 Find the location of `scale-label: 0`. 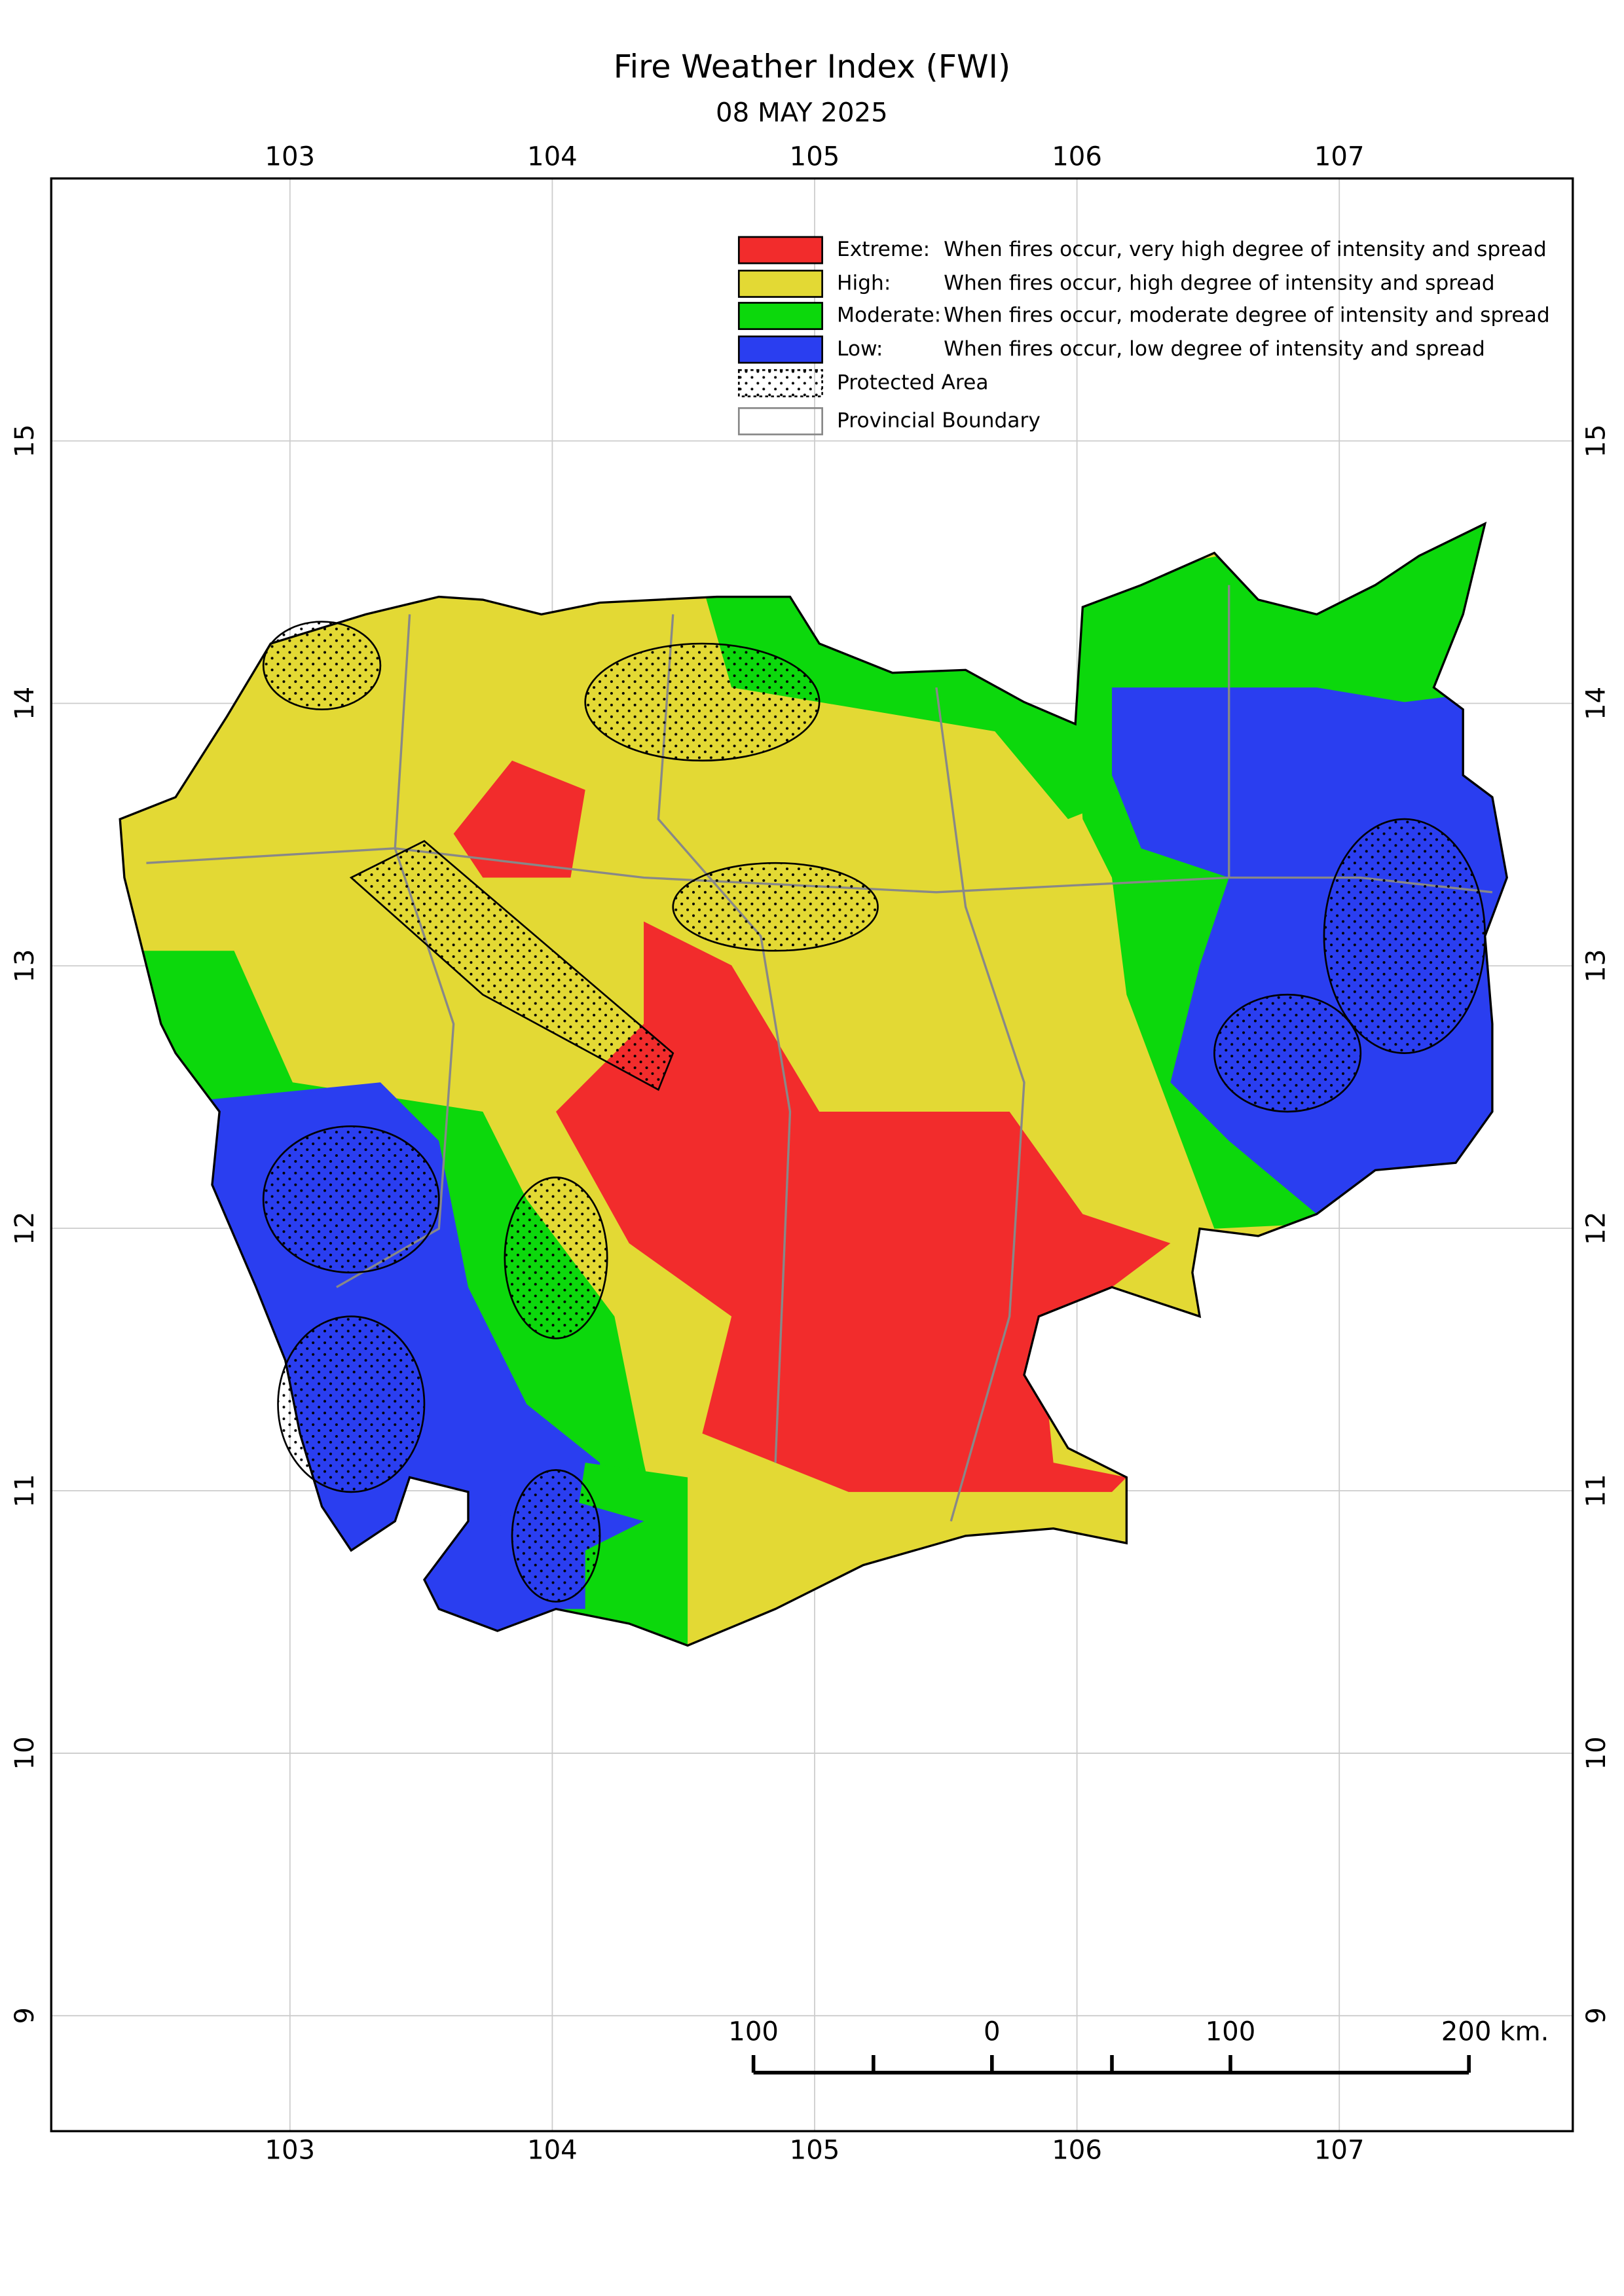

scale-label: 0 is located at coordinates (992, 2032).